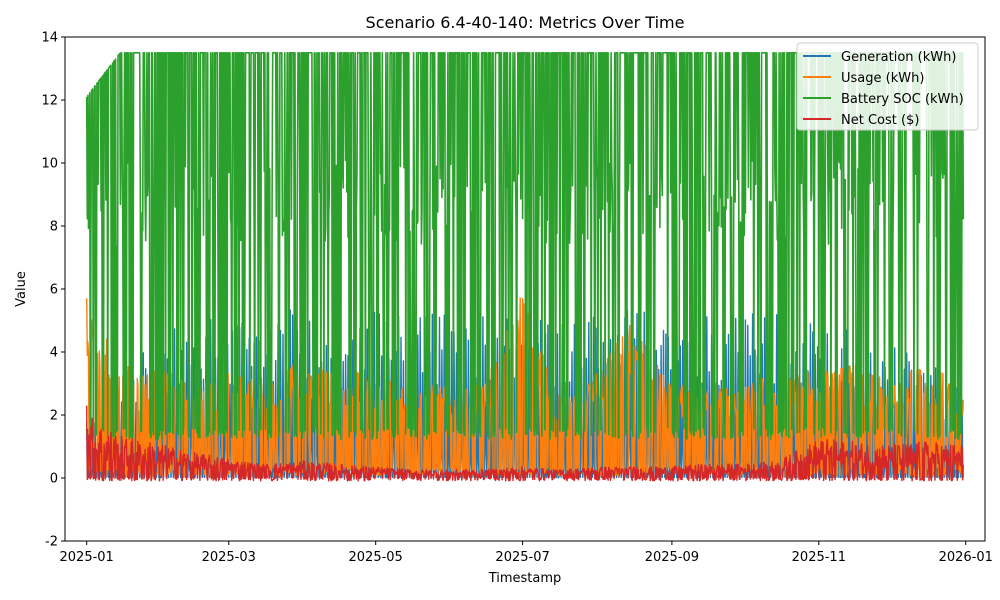 The width and height of the screenshot is (1000, 600). Describe the element at coordinates (54, 479) in the screenshot. I see `y-tick-label: 0` at that location.